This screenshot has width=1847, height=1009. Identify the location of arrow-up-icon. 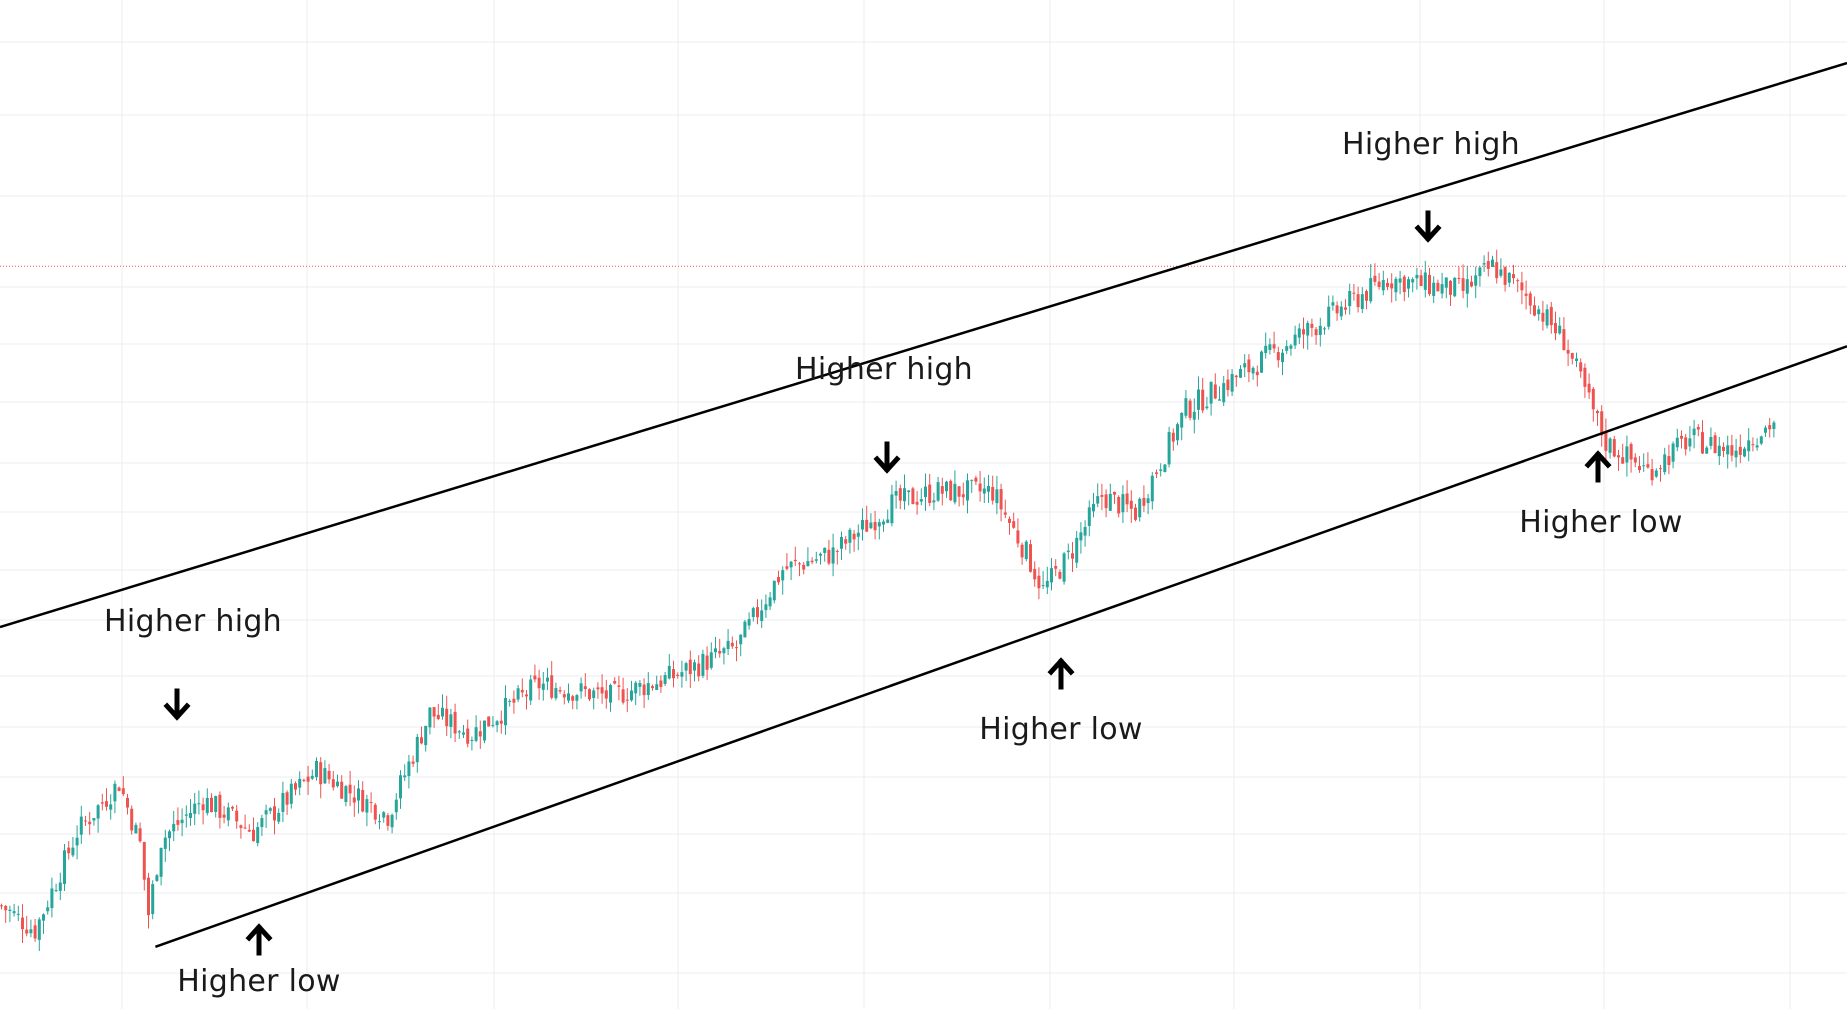
(259, 939).